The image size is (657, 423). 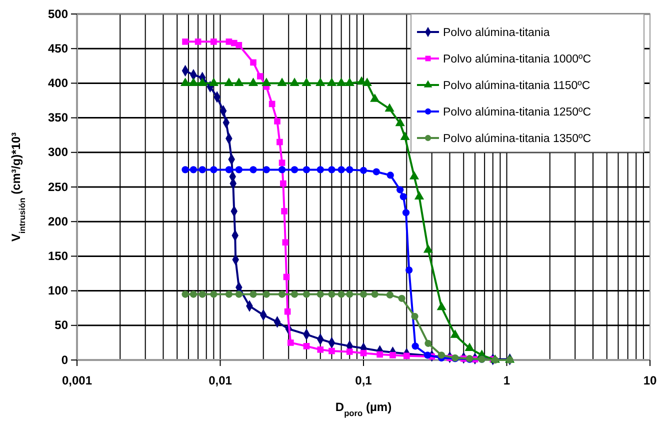 I want to click on x-tick-label: 10, so click(x=650, y=381).